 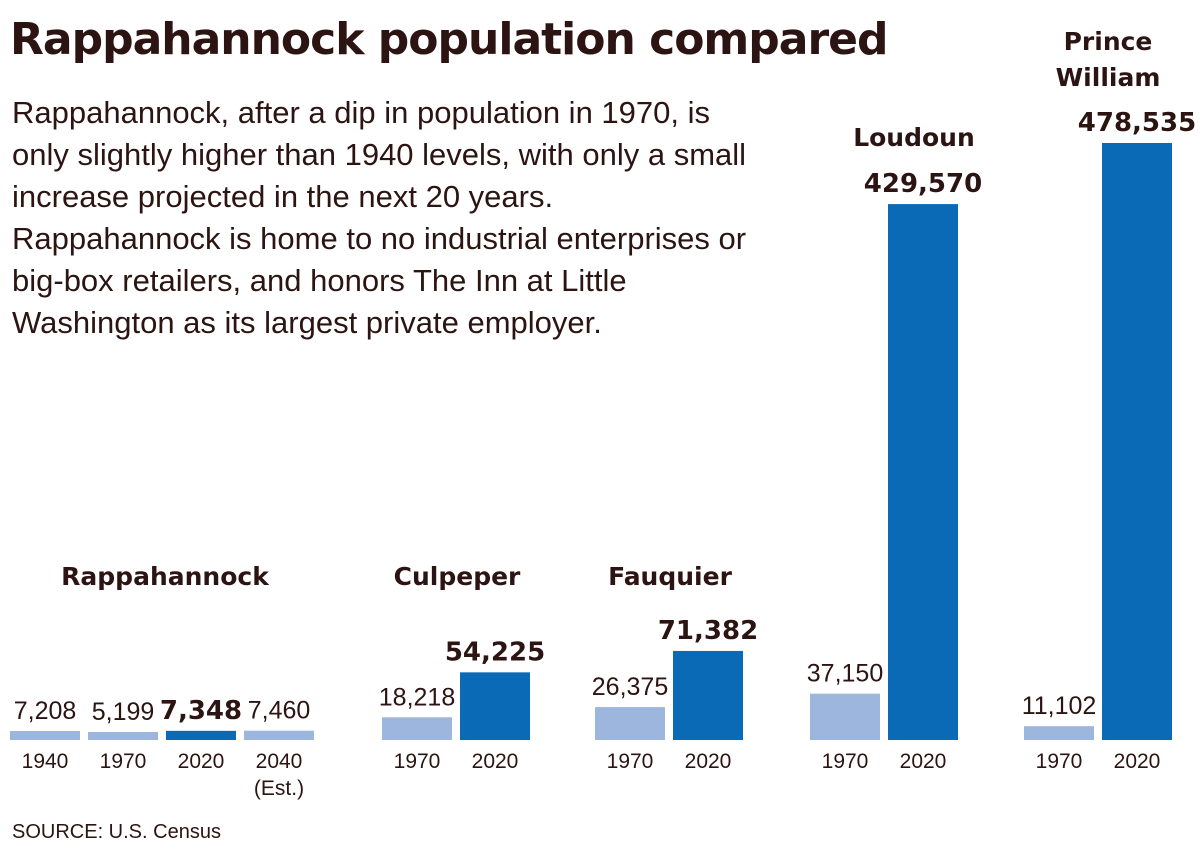 What do you see at coordinates (845, 674) in the screenshot?
I see `value-label-loudoun-1970: 37,150` at bounding box center [845, 674].